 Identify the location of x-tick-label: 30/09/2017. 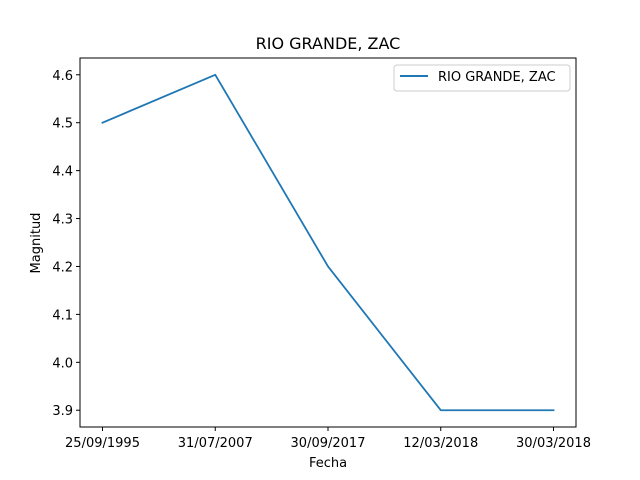
(328, 443).